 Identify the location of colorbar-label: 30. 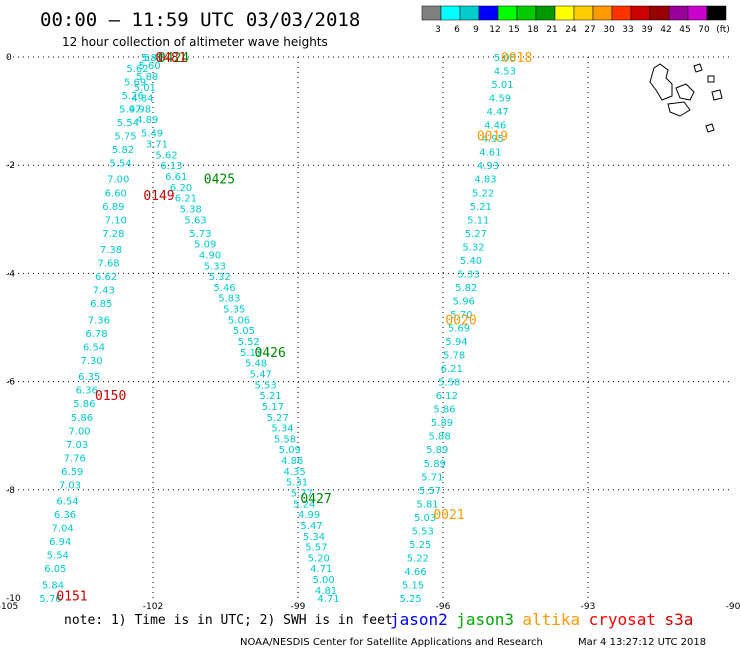
(609, 30).